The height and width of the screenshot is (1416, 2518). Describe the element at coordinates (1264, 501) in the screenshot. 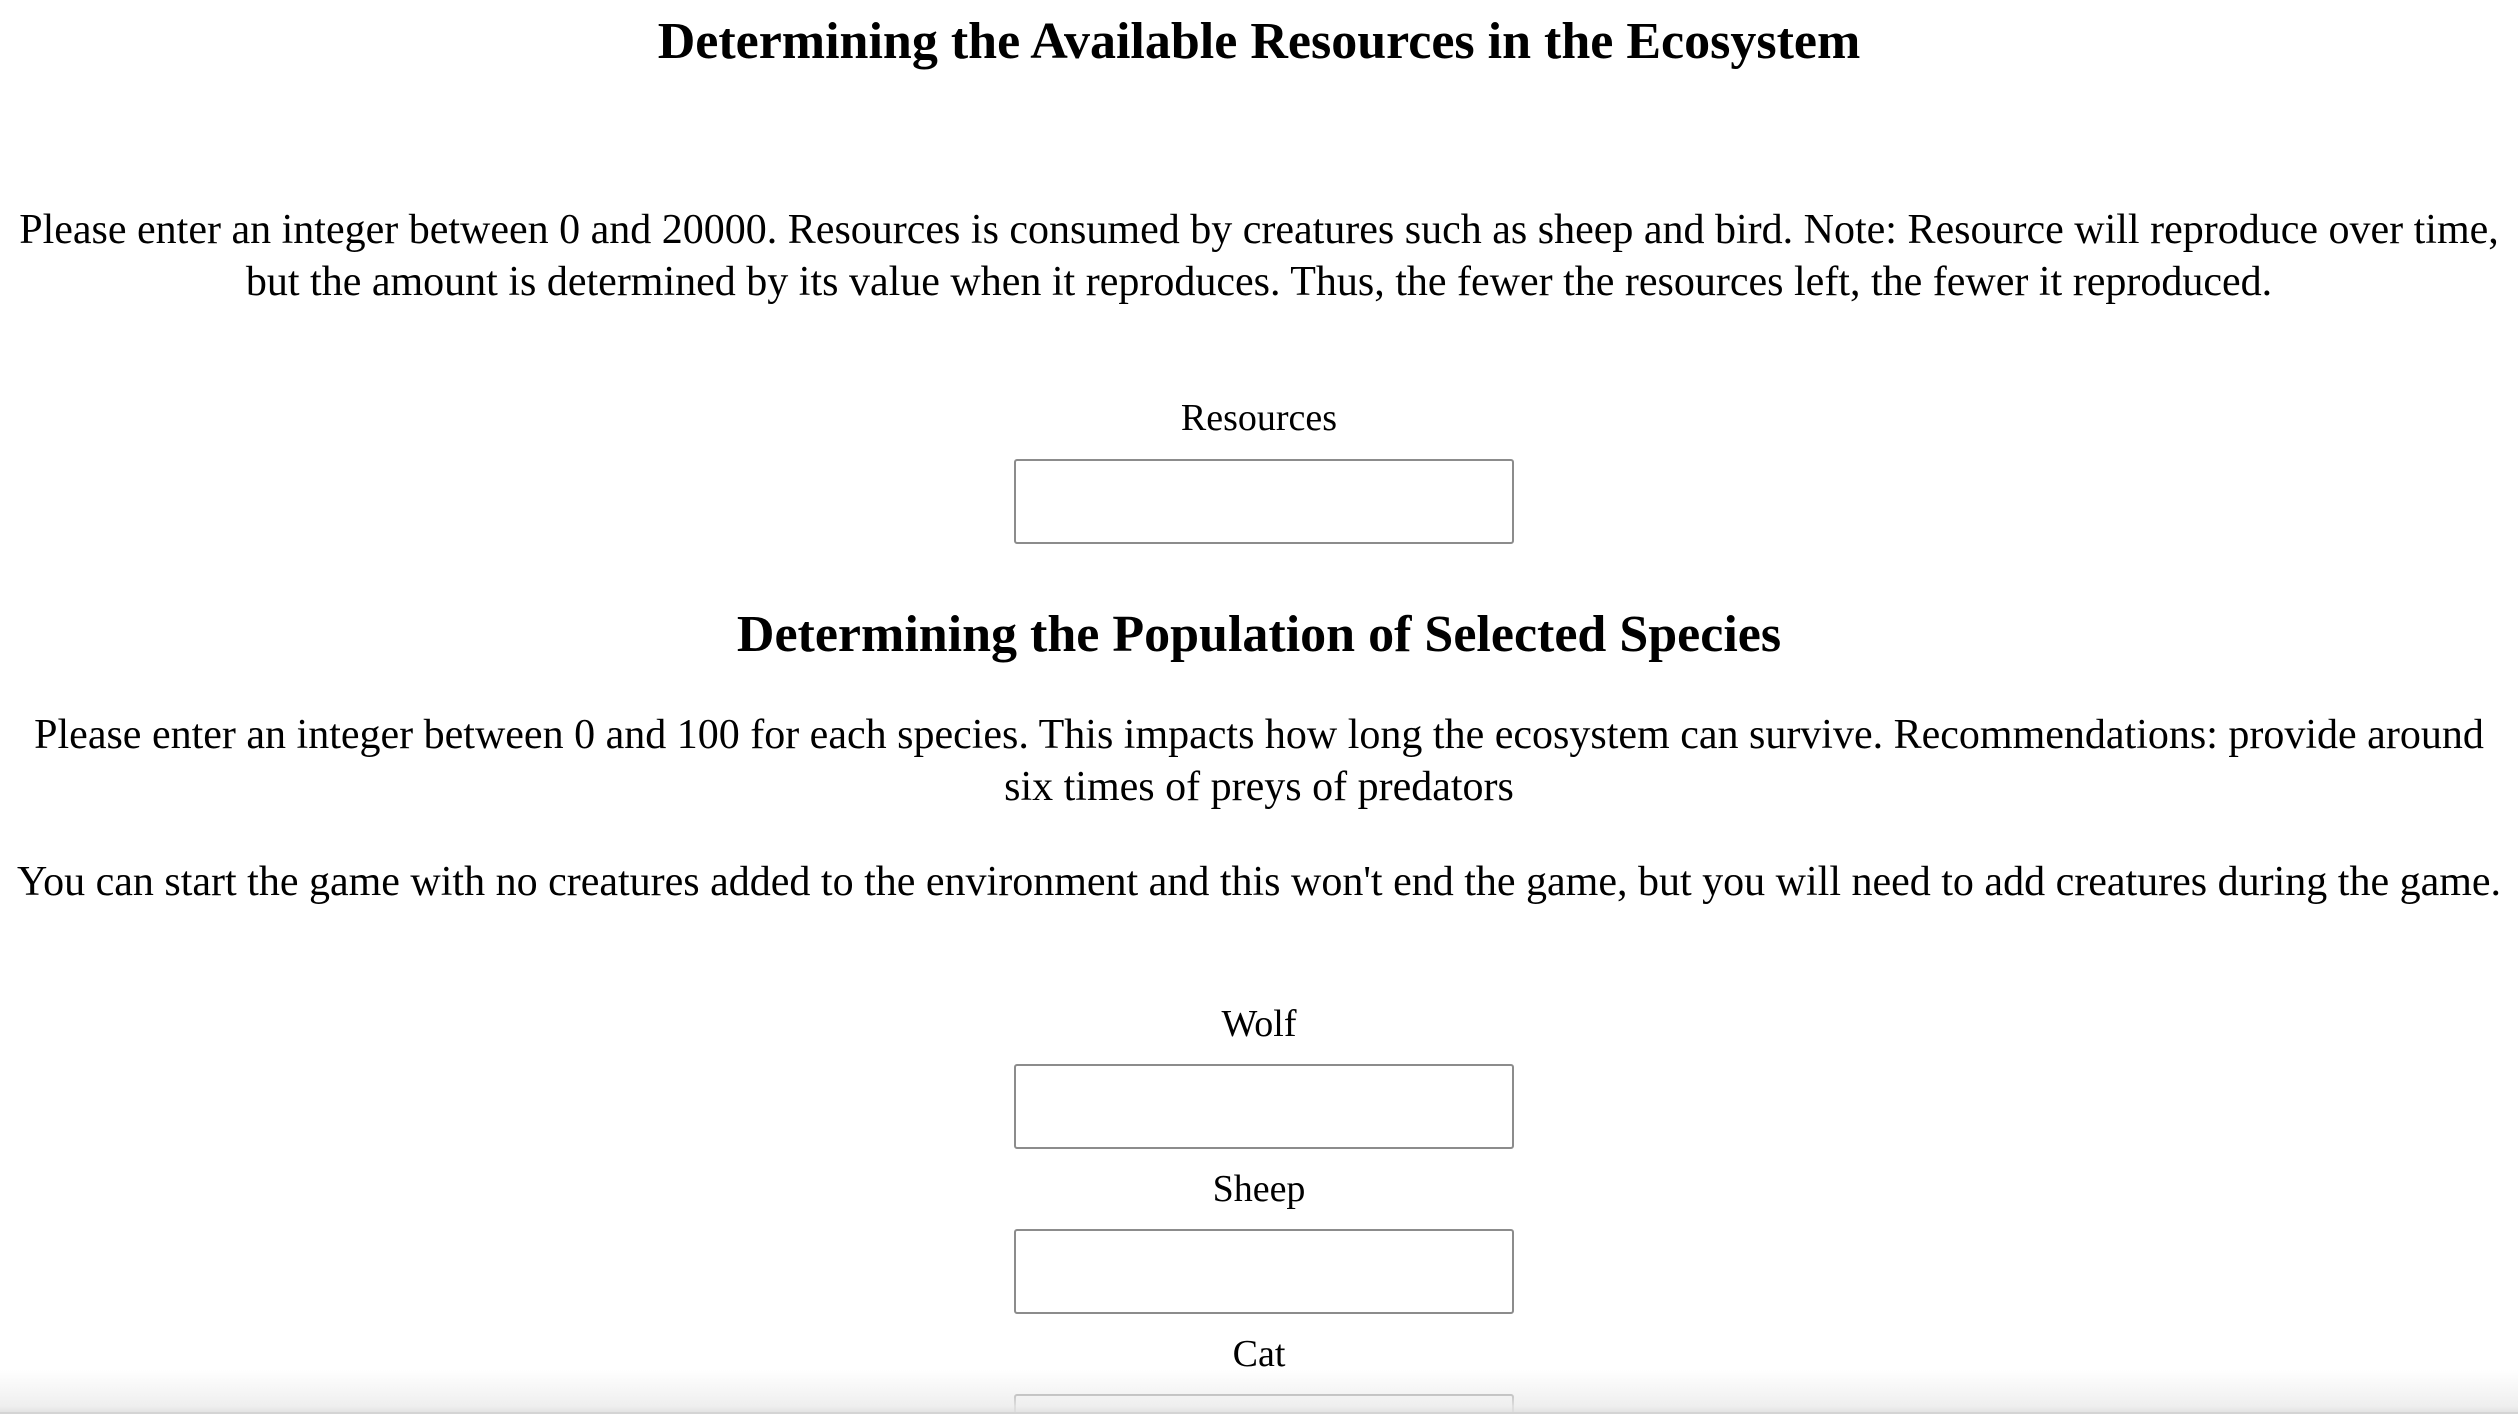

I see `resources-input` at that location.